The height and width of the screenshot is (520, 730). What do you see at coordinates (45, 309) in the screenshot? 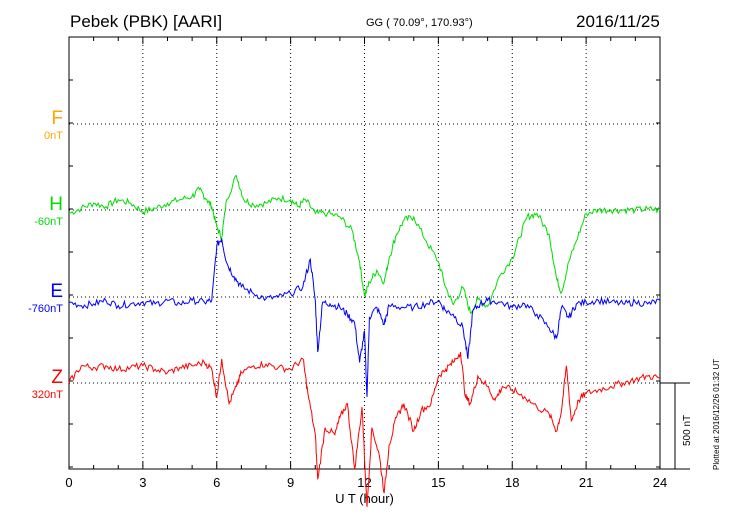
I see `component-offset-e: -760nT` at bounding box center [45, 309].